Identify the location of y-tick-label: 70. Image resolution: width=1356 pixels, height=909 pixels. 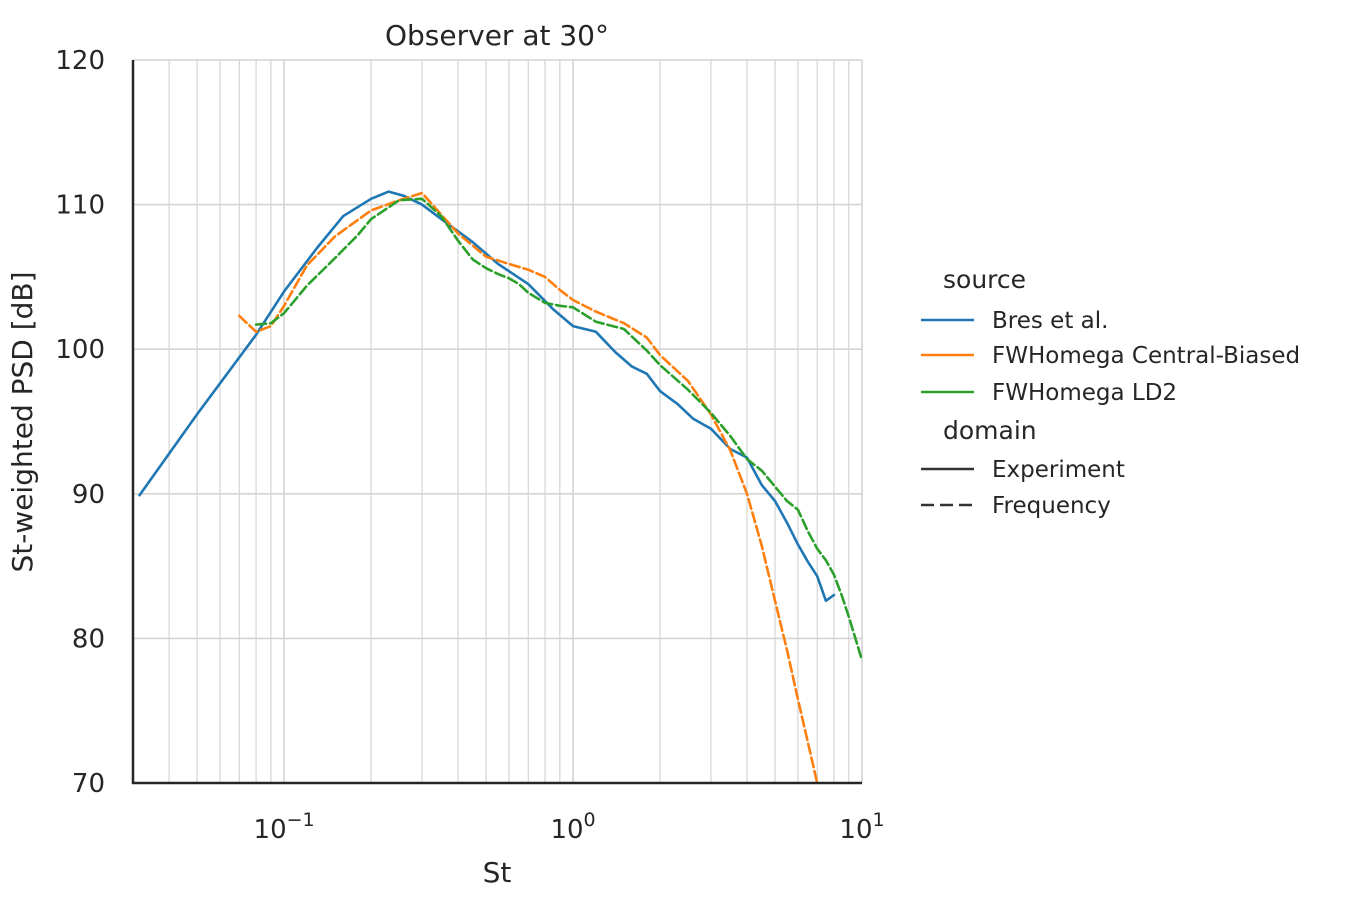
(88, 784).